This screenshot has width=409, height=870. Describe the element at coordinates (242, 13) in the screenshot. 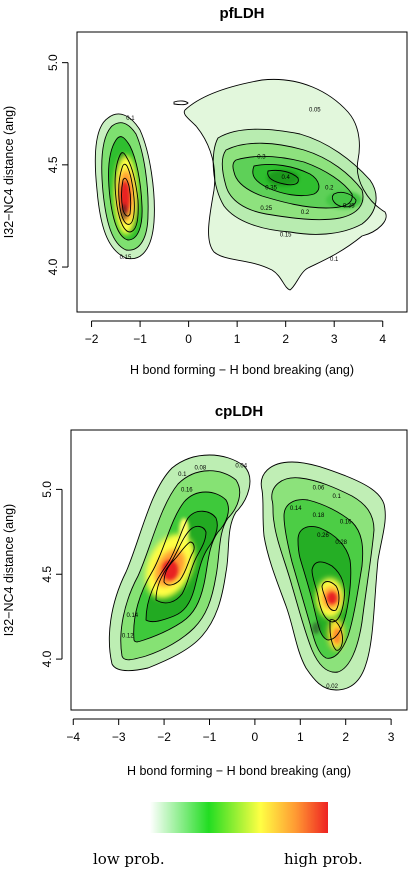

I see `panel1-title: pfLDH` at that location.